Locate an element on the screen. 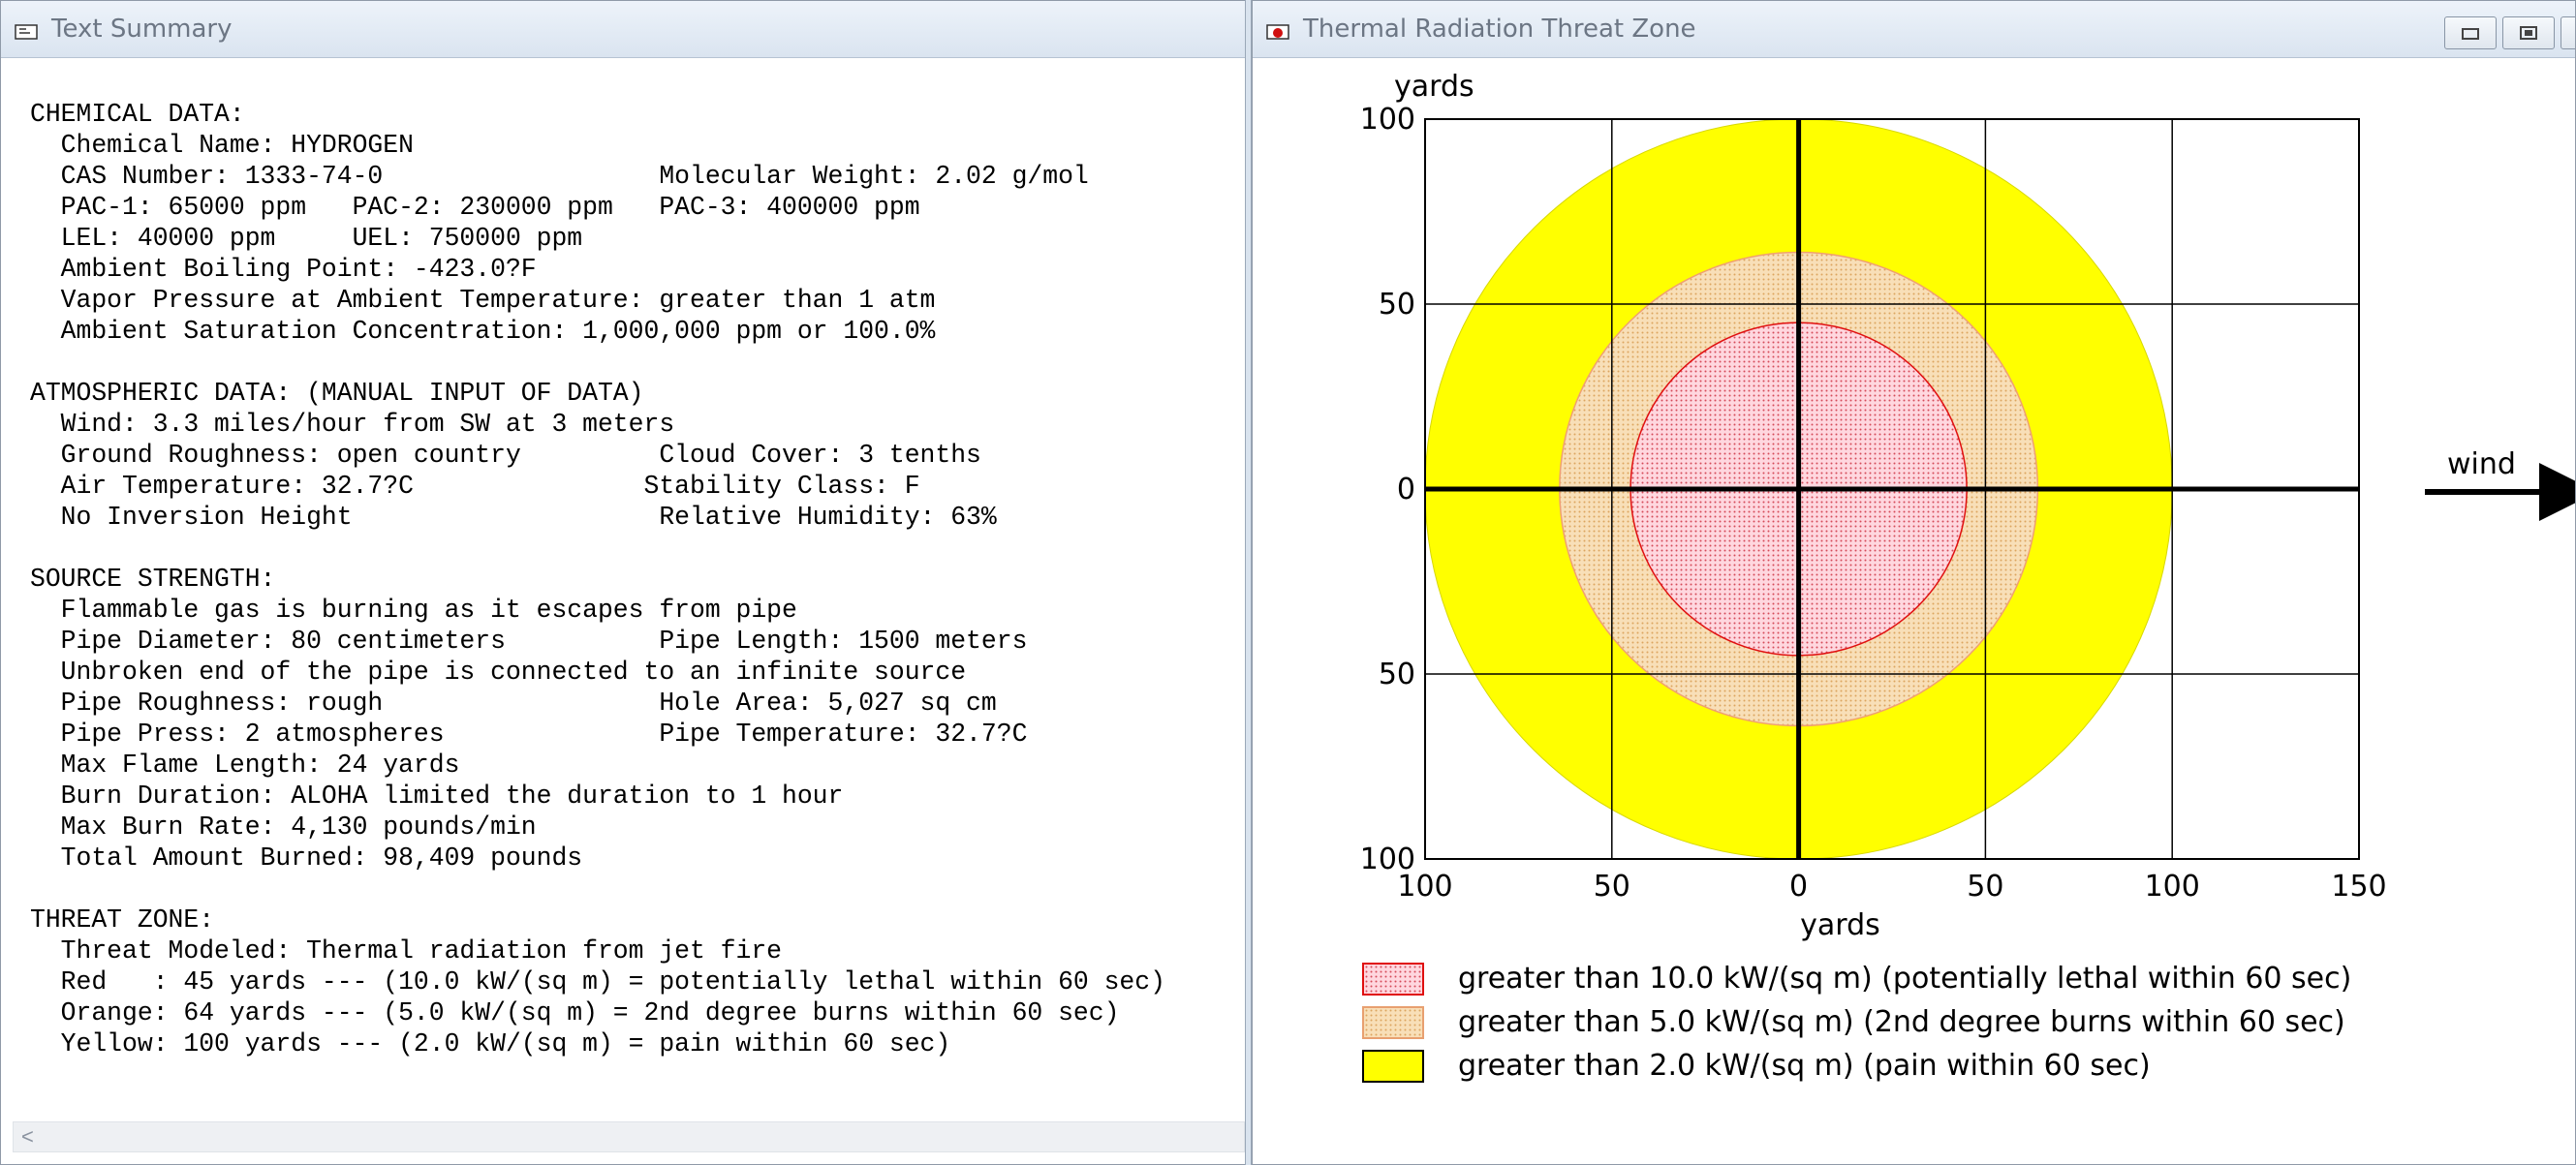 This screenshot has width=2576, height=1165. minimize-icon is located at coordinates (2470, 34).